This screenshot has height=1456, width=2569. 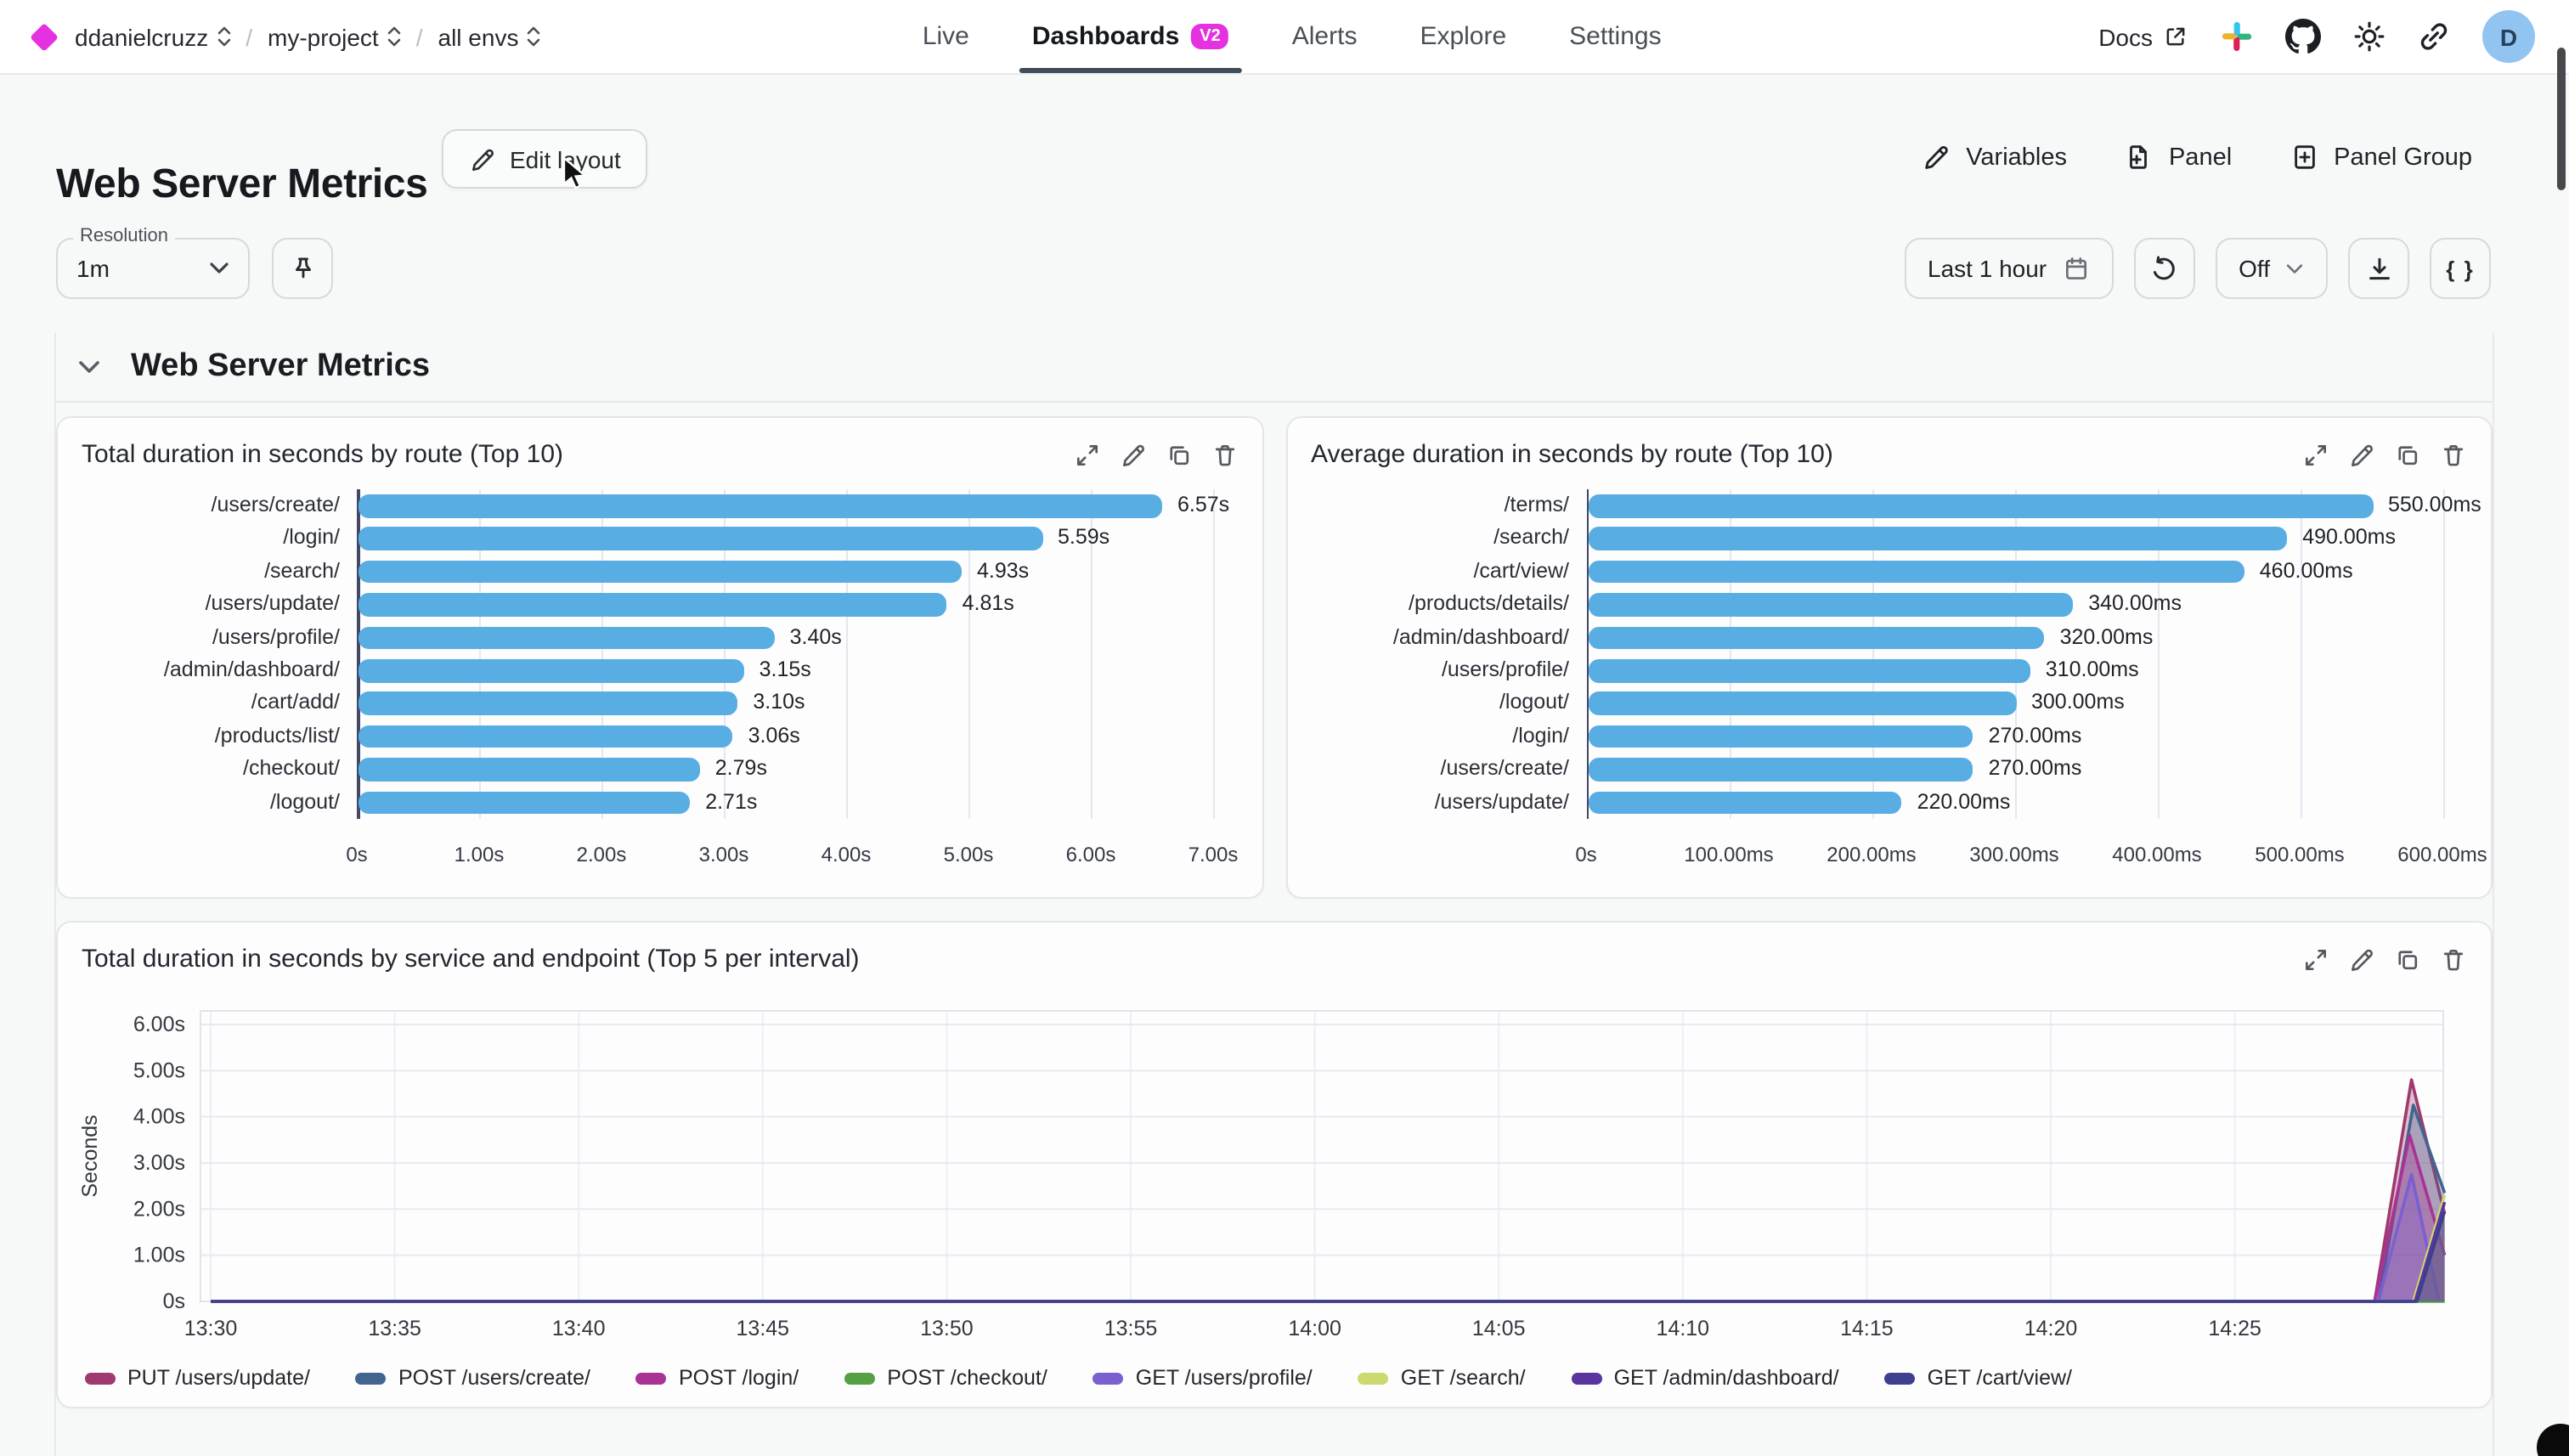 What do you see at coordinates (2442, 854) in the screenshot?
I see `x-tick-label: 600.00ms` at bounding box center [2442, 854].